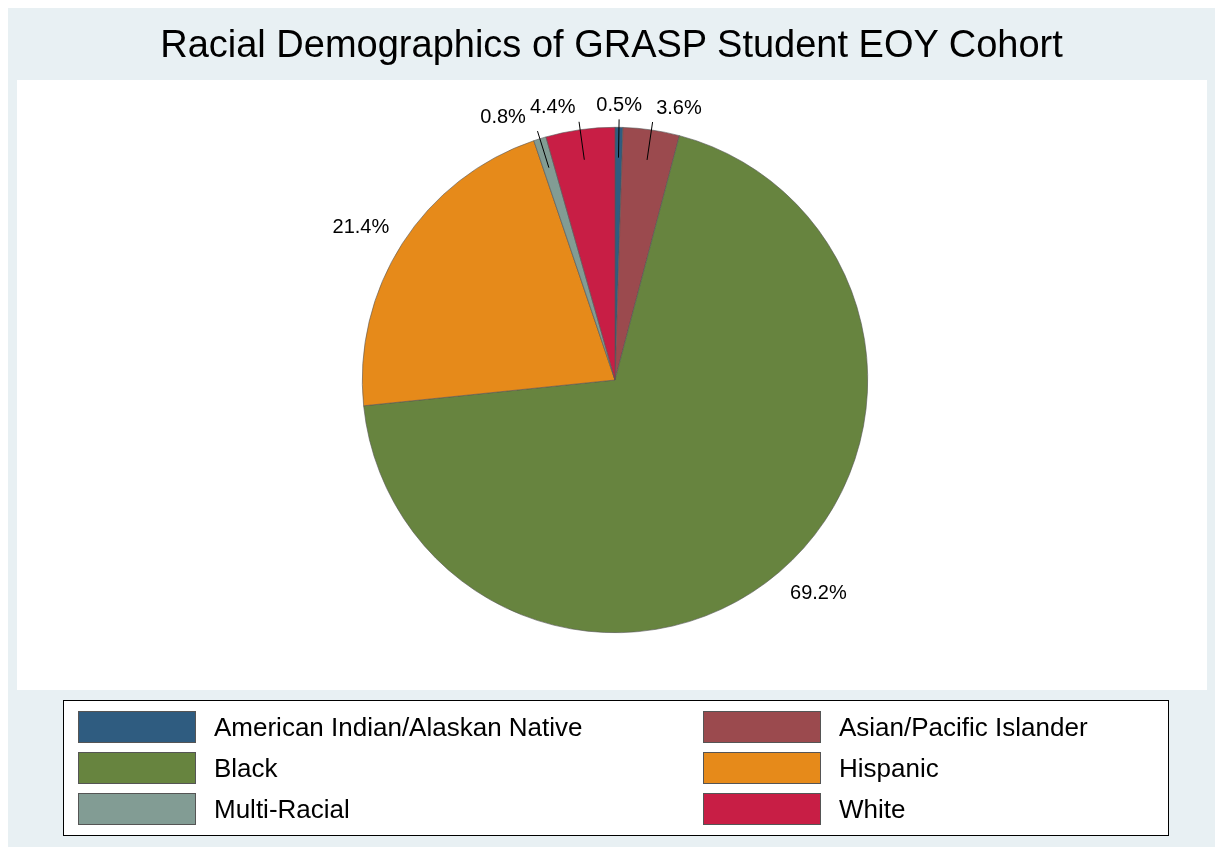  What do you see at coordinates (872, 809) in the screenshot?
I see `legend-label: White` at bounding box center [872, 809].